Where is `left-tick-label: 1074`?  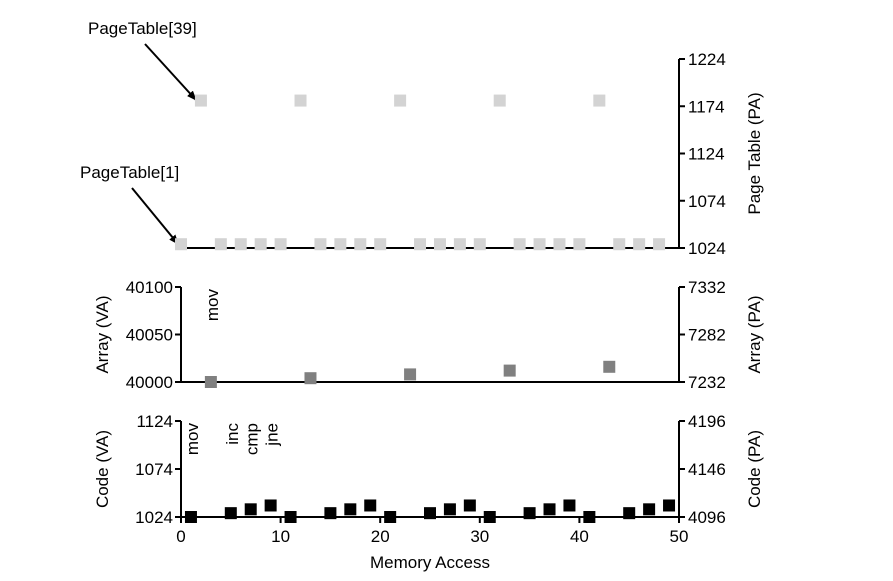 left-tick-label: 1074 is located at coordinates (154, 469).